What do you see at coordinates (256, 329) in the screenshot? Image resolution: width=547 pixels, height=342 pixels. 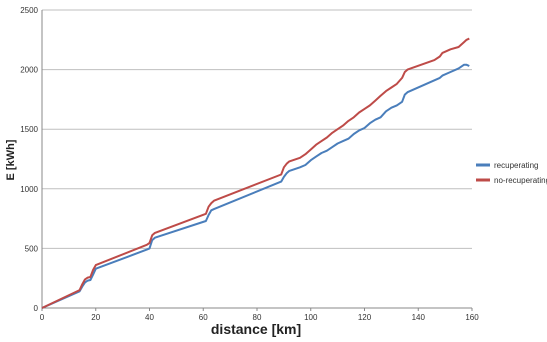 I see `x-axis-title: distance [km]` at bounding box center [256, 329].